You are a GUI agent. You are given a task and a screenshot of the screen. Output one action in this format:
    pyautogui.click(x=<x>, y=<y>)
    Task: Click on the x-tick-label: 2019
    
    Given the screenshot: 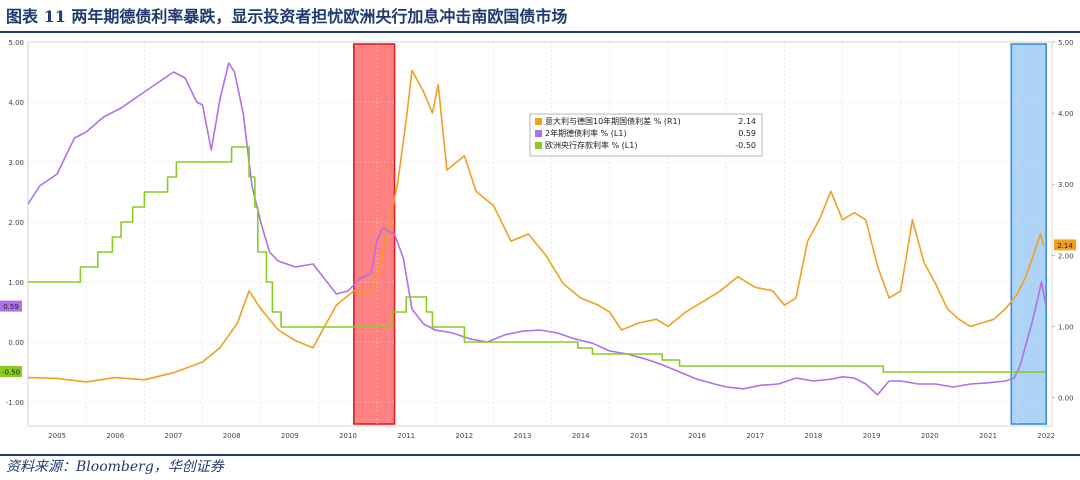 What is the action you would take?
    pyautogui.click(x=872, y=436)
    